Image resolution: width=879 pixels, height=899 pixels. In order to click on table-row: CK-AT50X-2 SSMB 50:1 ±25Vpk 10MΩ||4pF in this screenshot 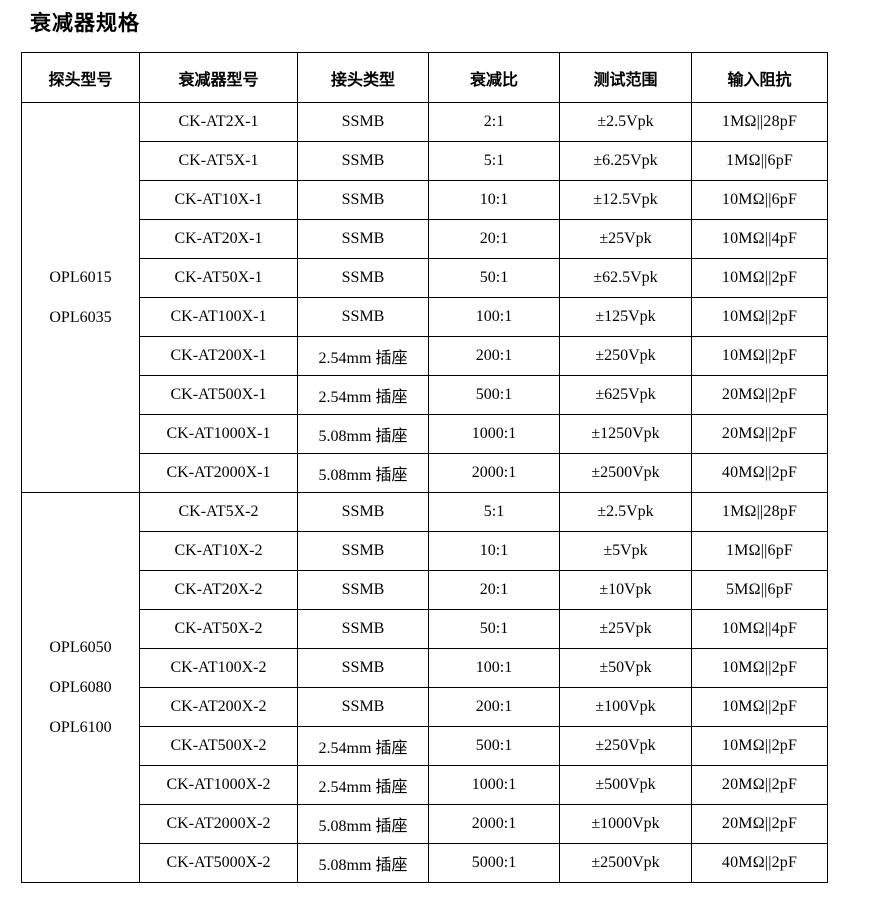, I will do `click(425, 629)`.